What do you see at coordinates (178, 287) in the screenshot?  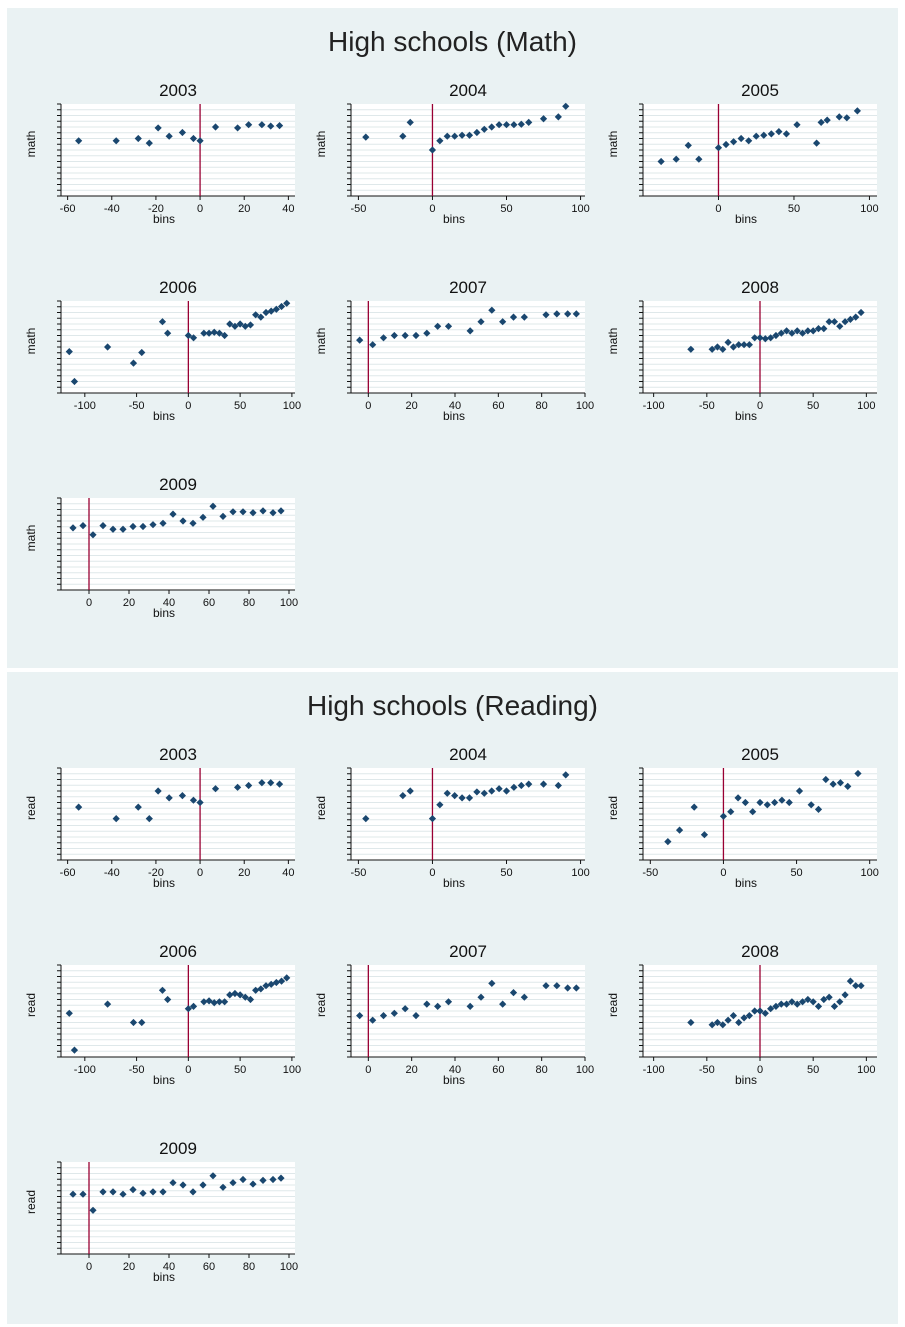 I see `subplot-title: 2006` at bounding box center [178, 287].